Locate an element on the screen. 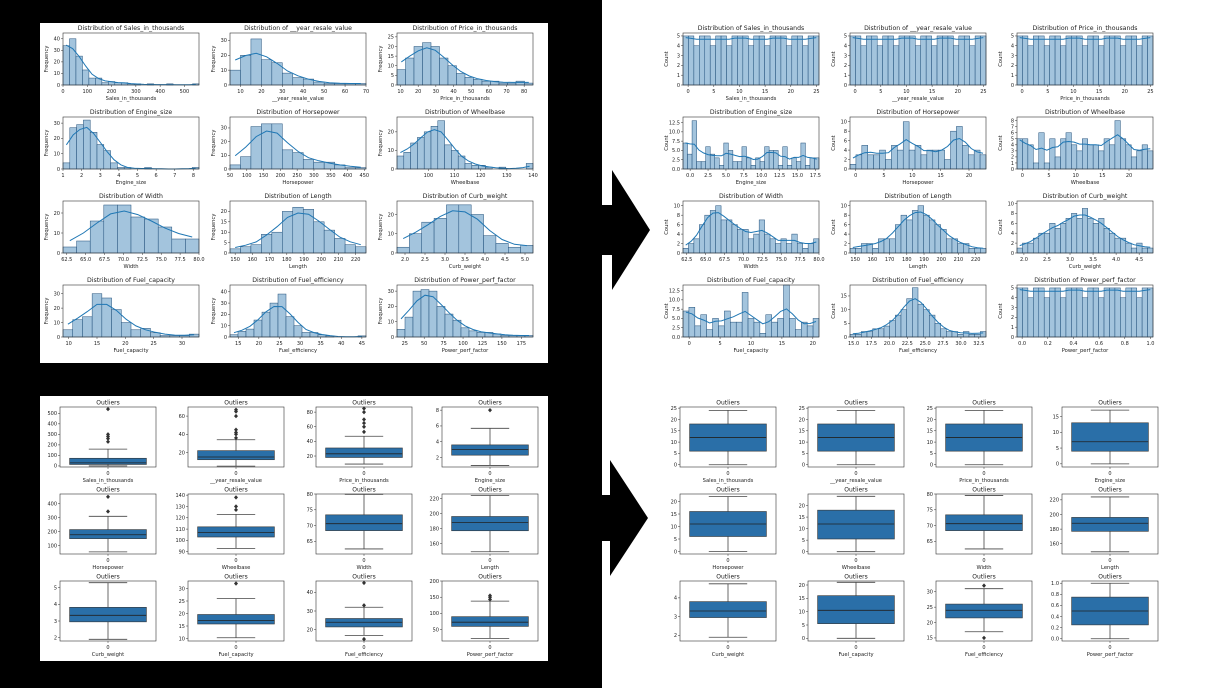  chart-title: Outliers is located at coordinates (856, 577).